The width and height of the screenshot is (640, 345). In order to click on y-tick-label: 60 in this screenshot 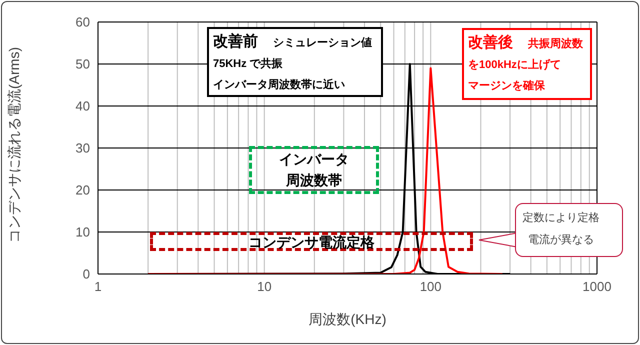, I will do `click(83, 22)`.